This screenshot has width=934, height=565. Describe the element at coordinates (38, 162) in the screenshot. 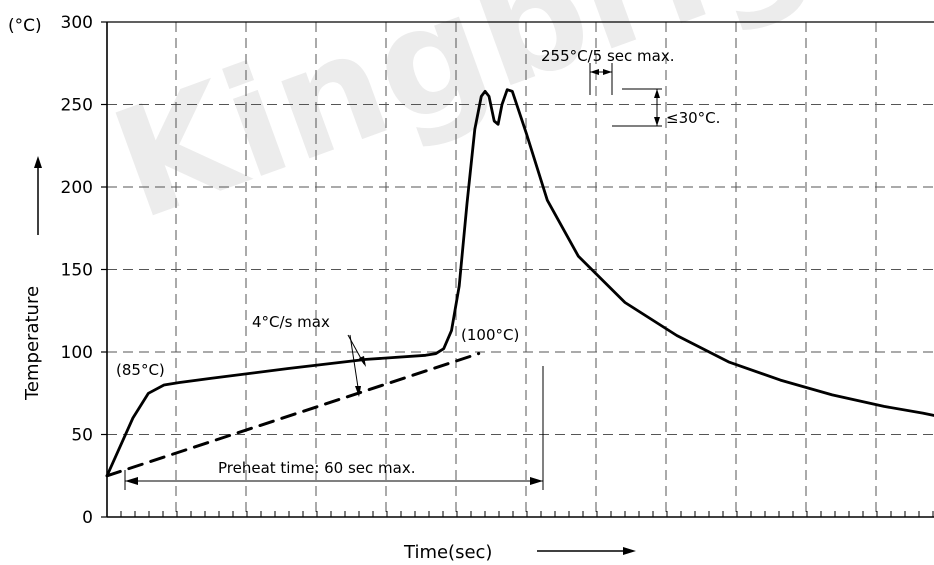

I see `y-axis-arrow-head` at that location.